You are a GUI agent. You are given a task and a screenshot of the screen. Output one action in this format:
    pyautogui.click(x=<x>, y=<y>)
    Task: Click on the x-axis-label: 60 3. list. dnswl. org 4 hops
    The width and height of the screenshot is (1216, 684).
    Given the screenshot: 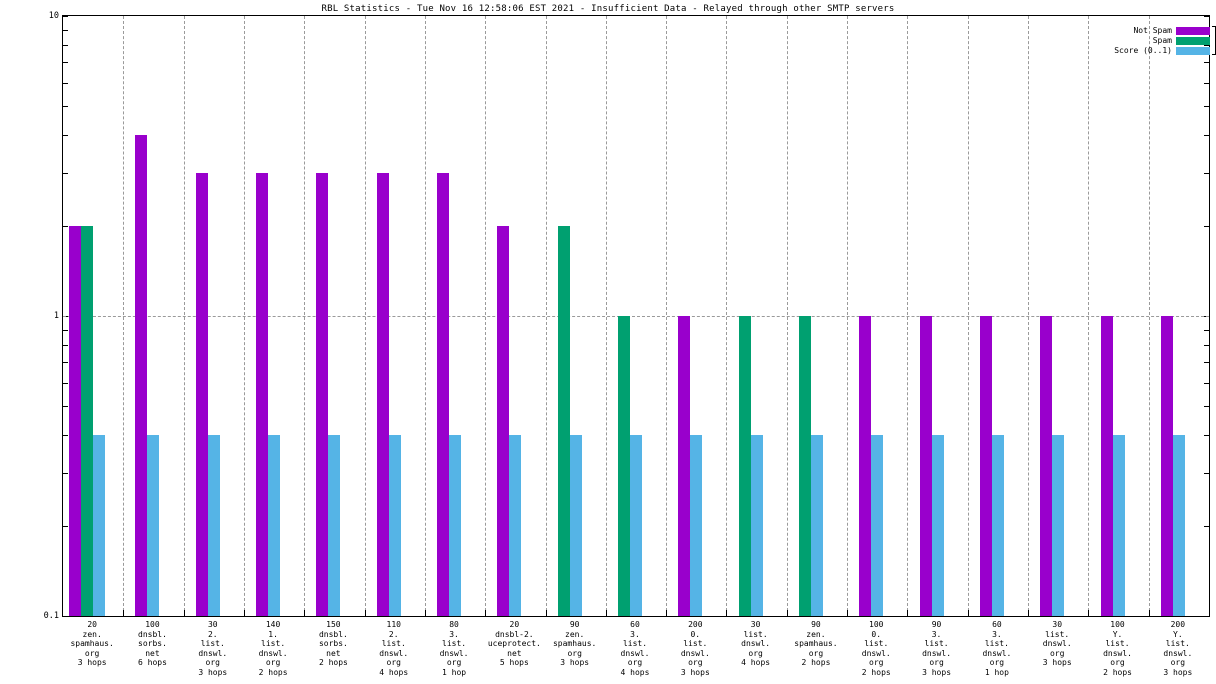 What is the action you would take?
    pyautogui.click(x=635, y=649)
    